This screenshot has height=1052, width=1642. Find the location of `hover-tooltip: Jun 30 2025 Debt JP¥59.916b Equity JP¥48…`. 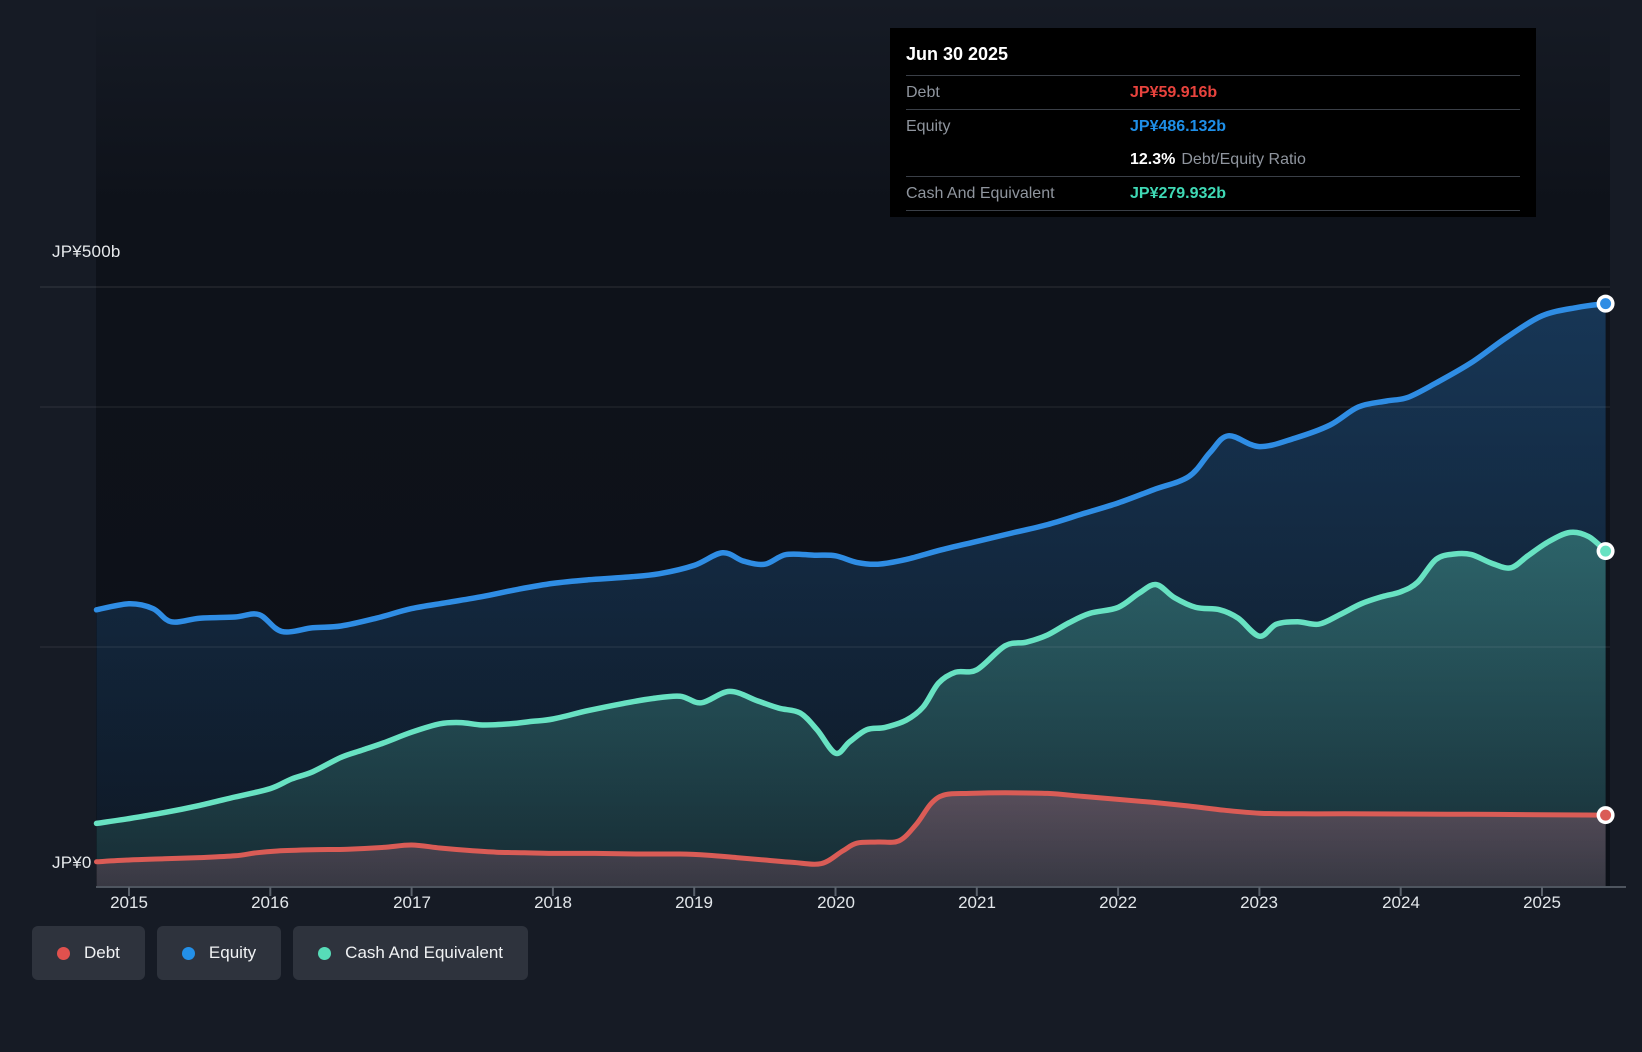

hover-tooltip: Jun 30 2025 Debt JP¥59.916b Equity JP¥48… is located at coordinates (1213, 122).